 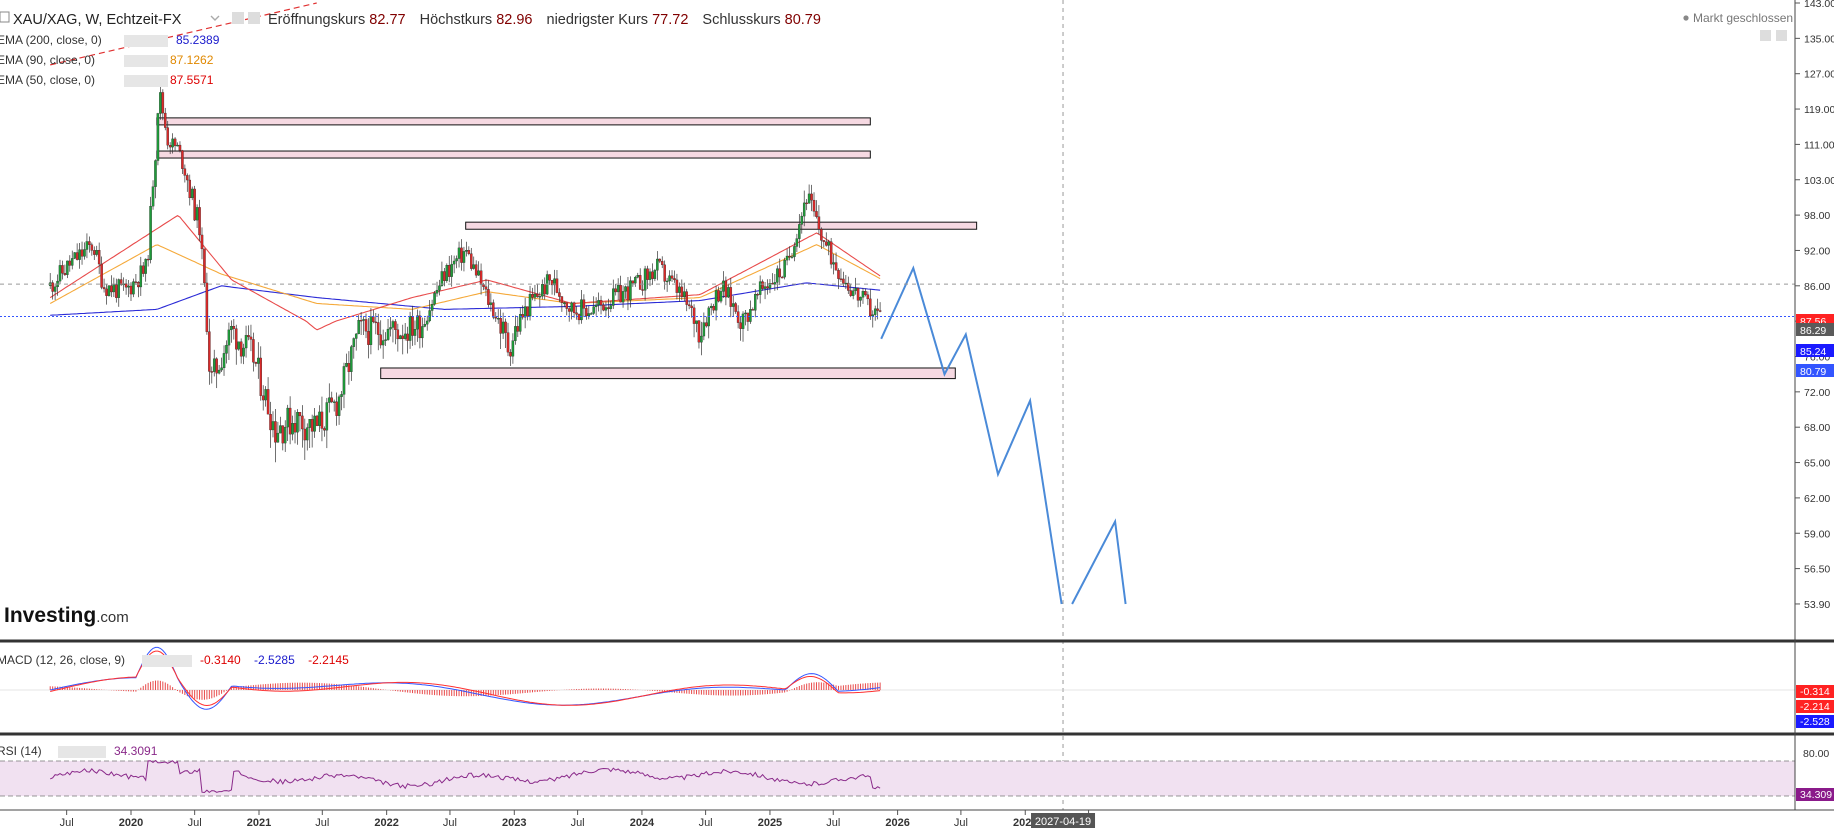 What do you see at coordinates (465, 272) in the screenshot?
I see `ema-lines` at bounding box center [465, 272].